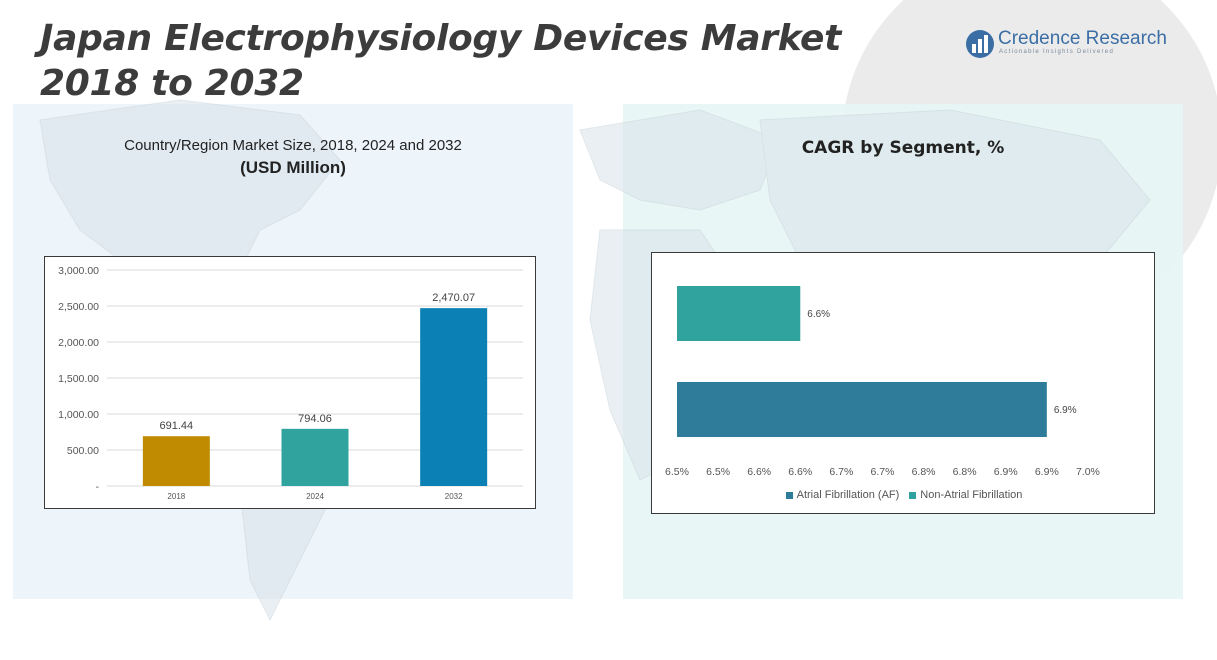 The height and width of the screenshot is (660, 1217). I want to click on y-tick-label: 1,500.00, so click(78, 379).